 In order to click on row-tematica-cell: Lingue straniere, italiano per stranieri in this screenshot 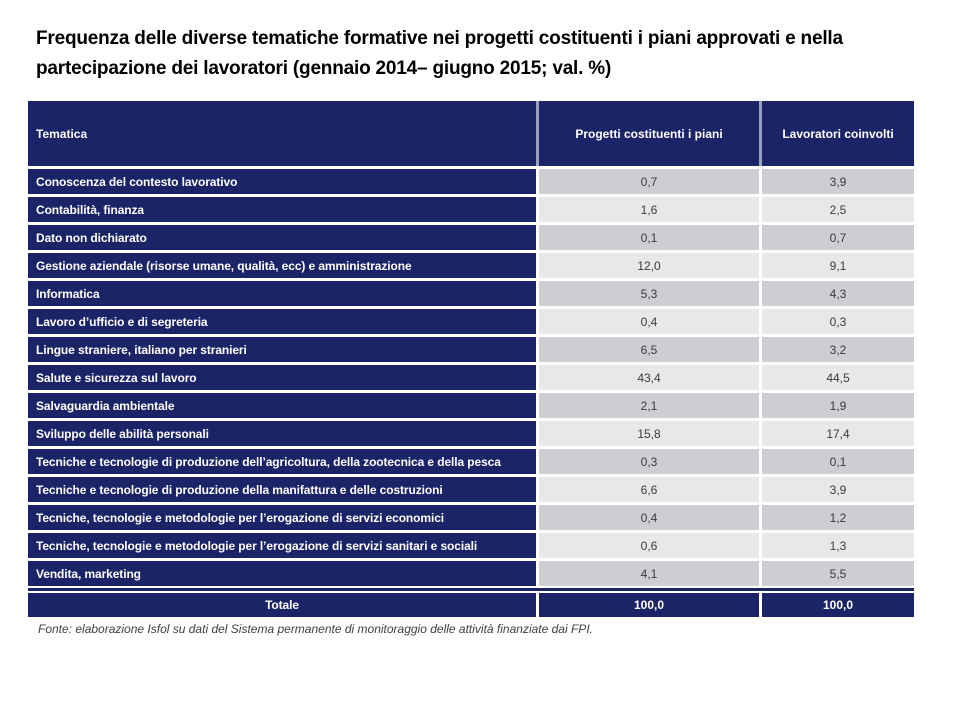, I will do `click(282, 349)`.